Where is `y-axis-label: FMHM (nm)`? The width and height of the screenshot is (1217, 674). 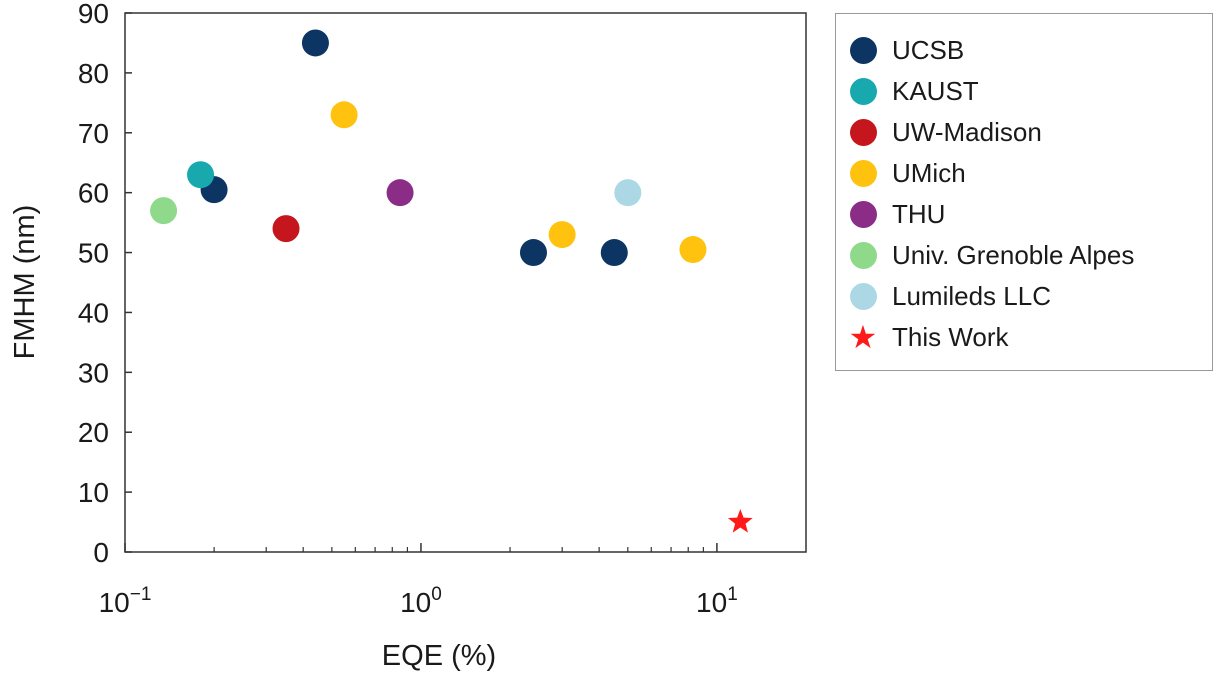 y-axis-label: FMHM (nm) is located at coordinates (25, 282).